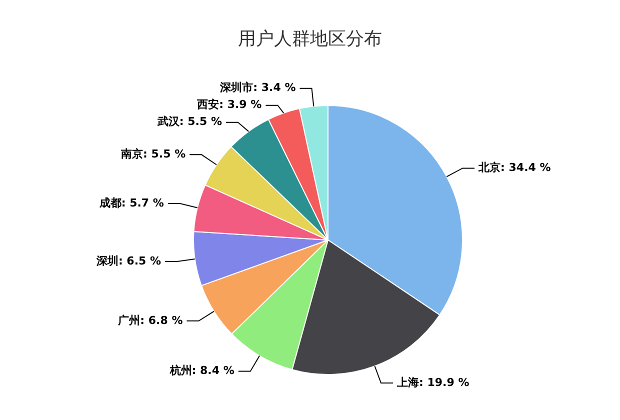 The image size is (620, 420). I want to click on slice-label: 北京: 34.4 %, so click(514, 167).